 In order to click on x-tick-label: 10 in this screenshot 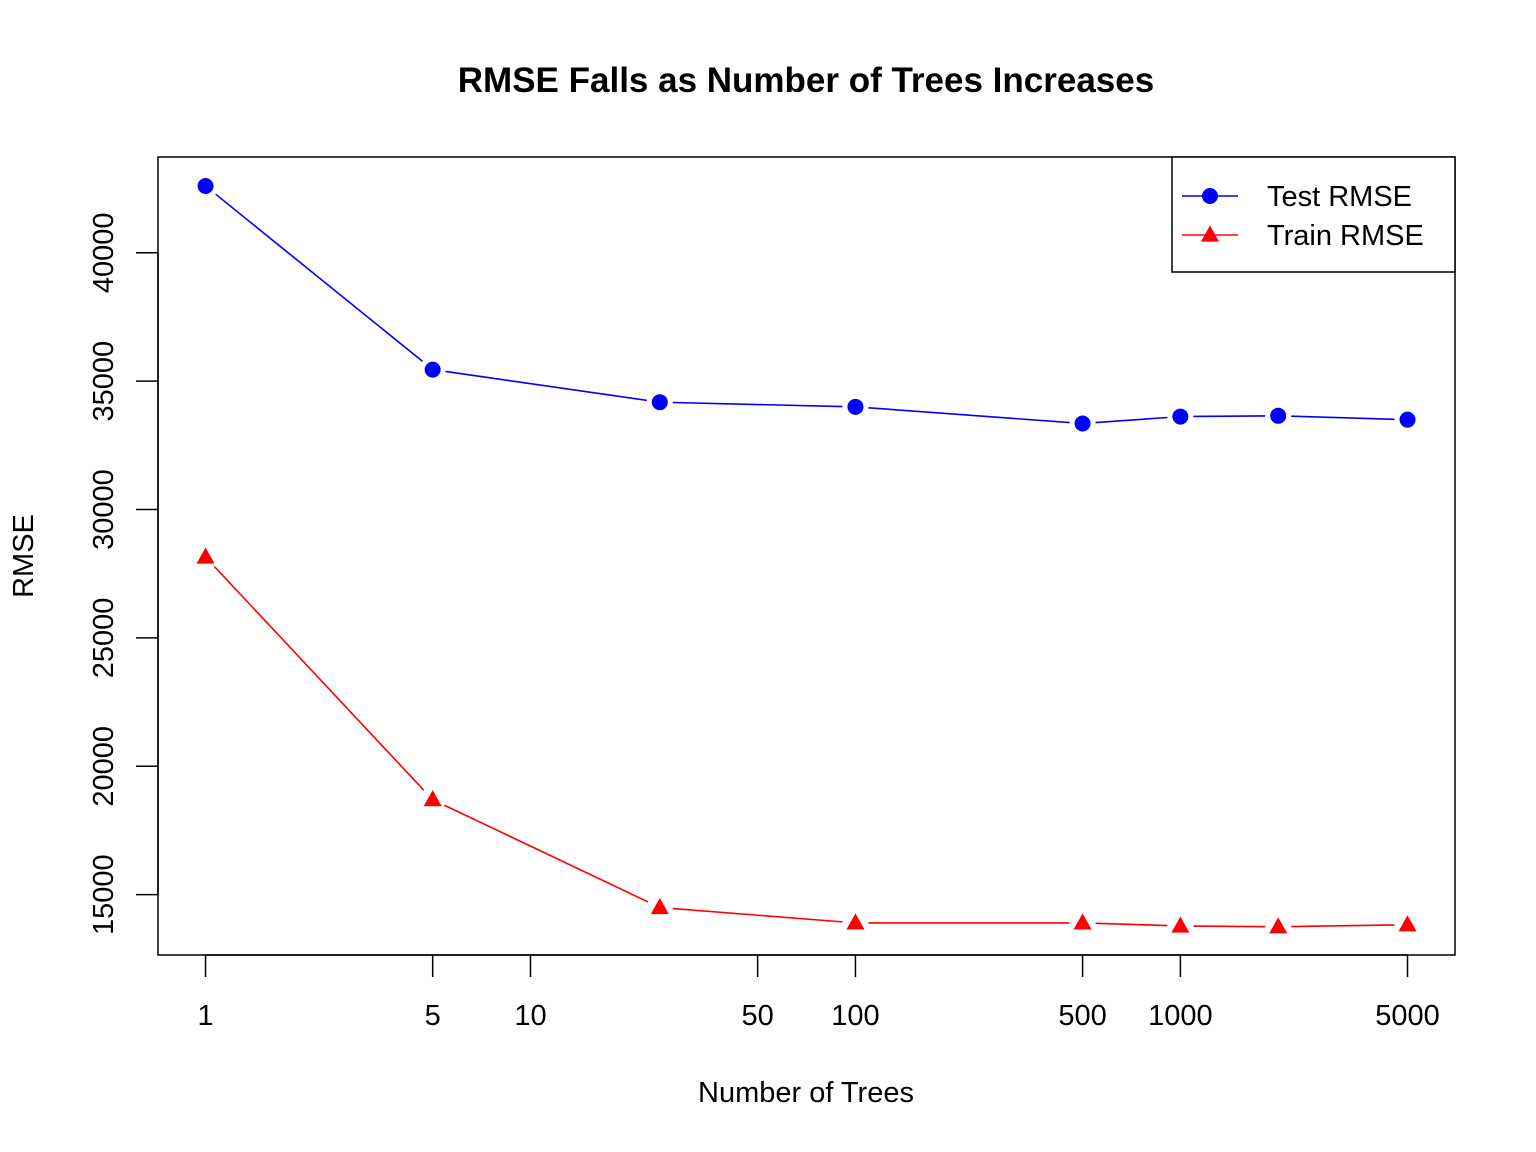, I will do `click(530, 1016)`.